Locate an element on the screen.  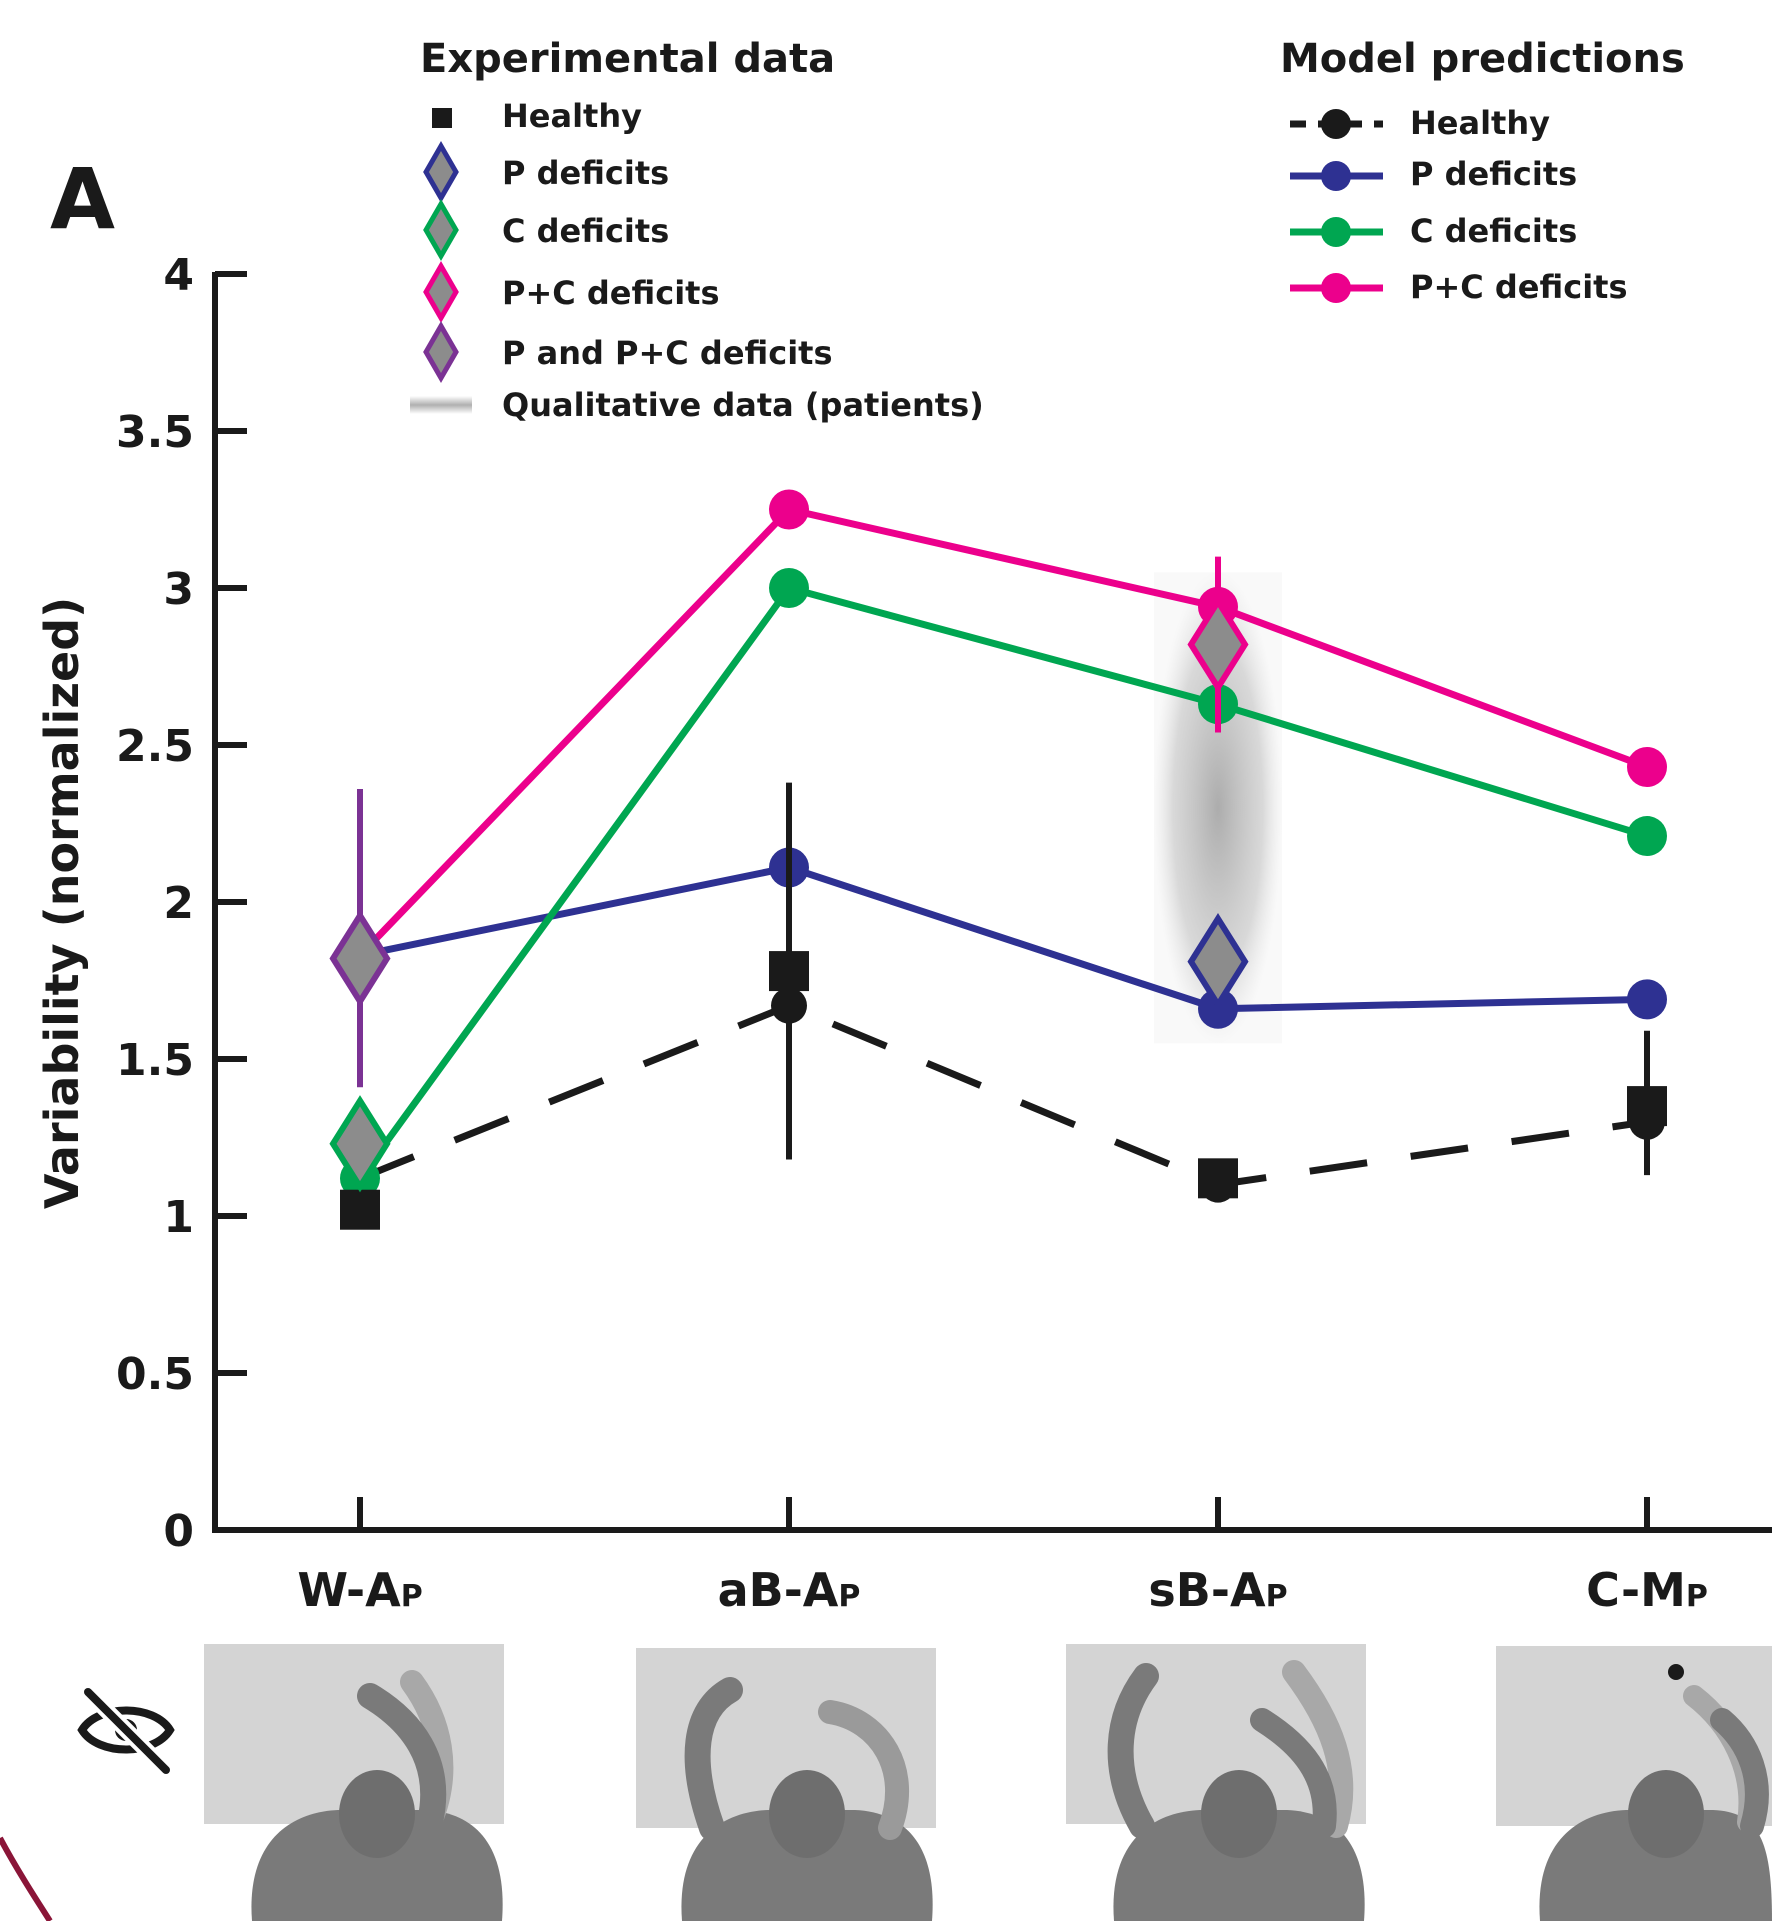
x-tick-label-main: C-M is located at coordinates (1636, 1590).